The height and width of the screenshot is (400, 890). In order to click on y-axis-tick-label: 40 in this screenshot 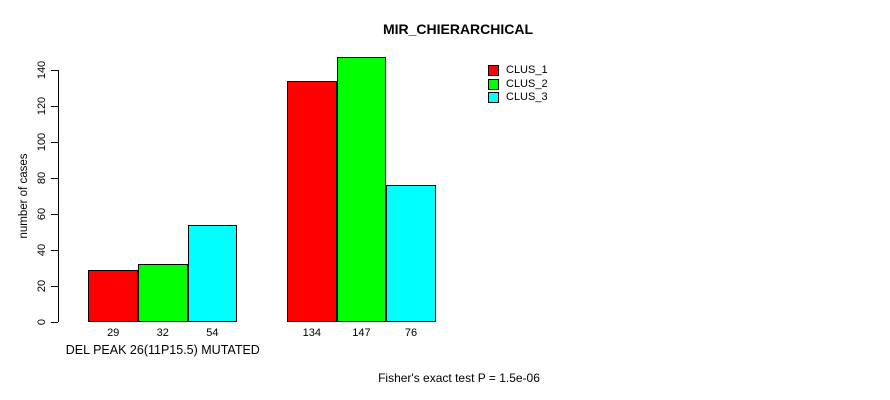, I will do `click(42, 250)`.